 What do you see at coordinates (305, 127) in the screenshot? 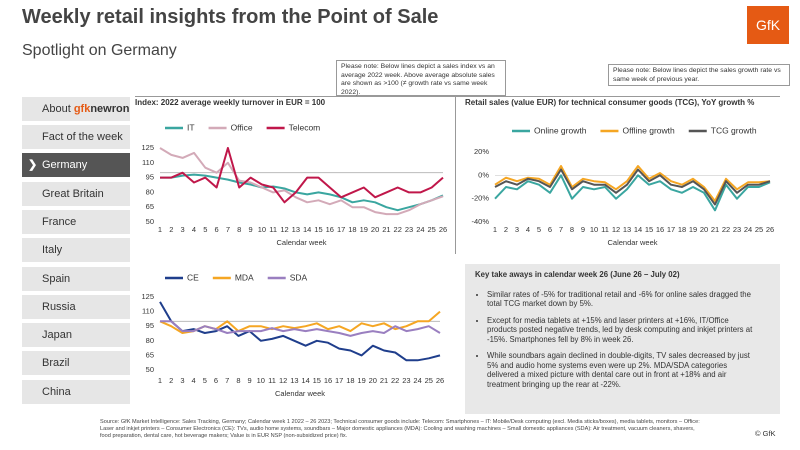
I see `legend-label: Telecom` at bounding box center [305, 127].